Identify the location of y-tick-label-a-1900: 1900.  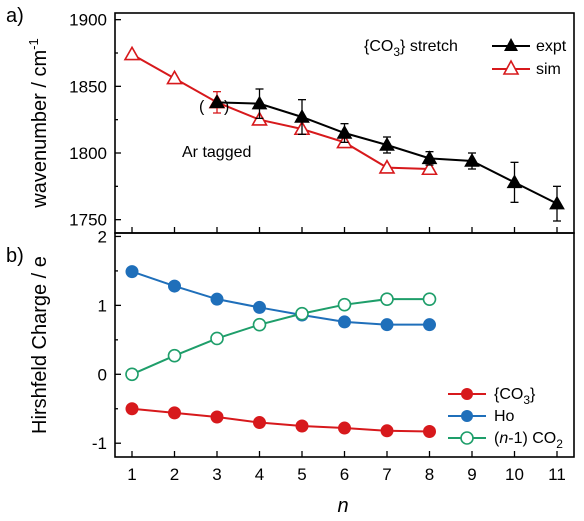
(88, 20).